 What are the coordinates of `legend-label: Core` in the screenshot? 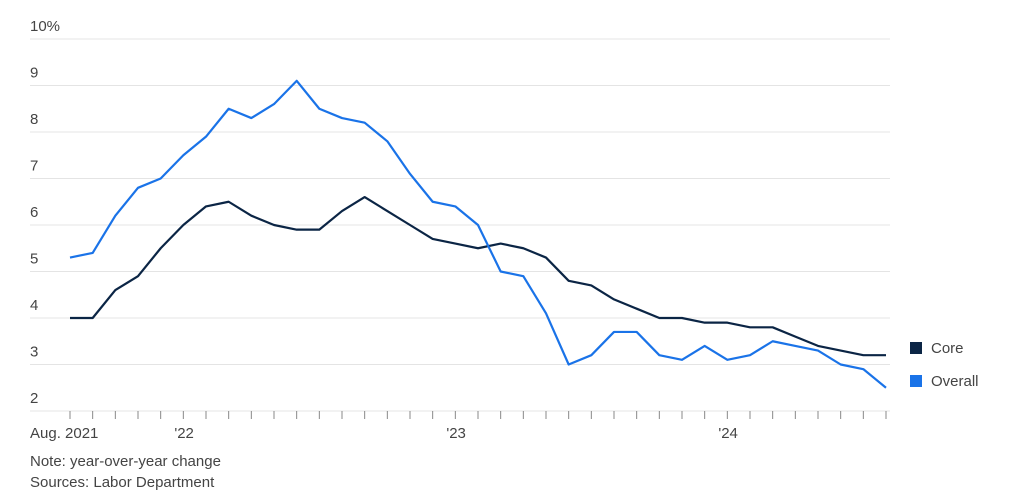 It's located at (947, 348).